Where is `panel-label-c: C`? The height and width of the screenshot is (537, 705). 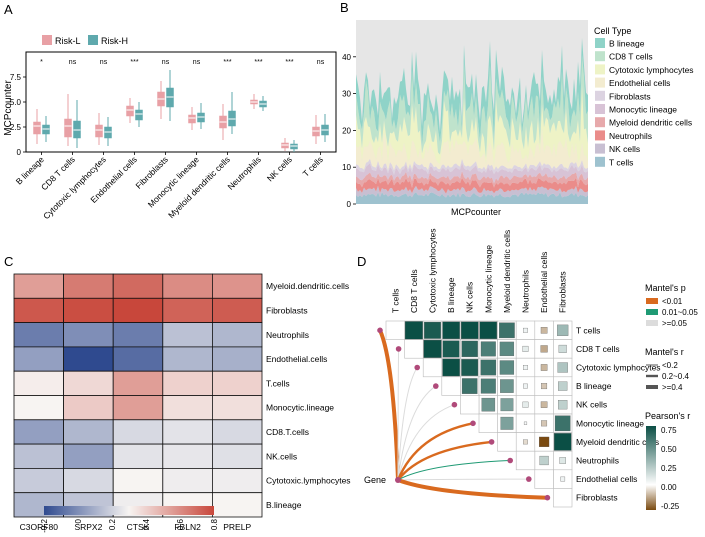 panel-label-c: C is located at coordinates (8, 261).